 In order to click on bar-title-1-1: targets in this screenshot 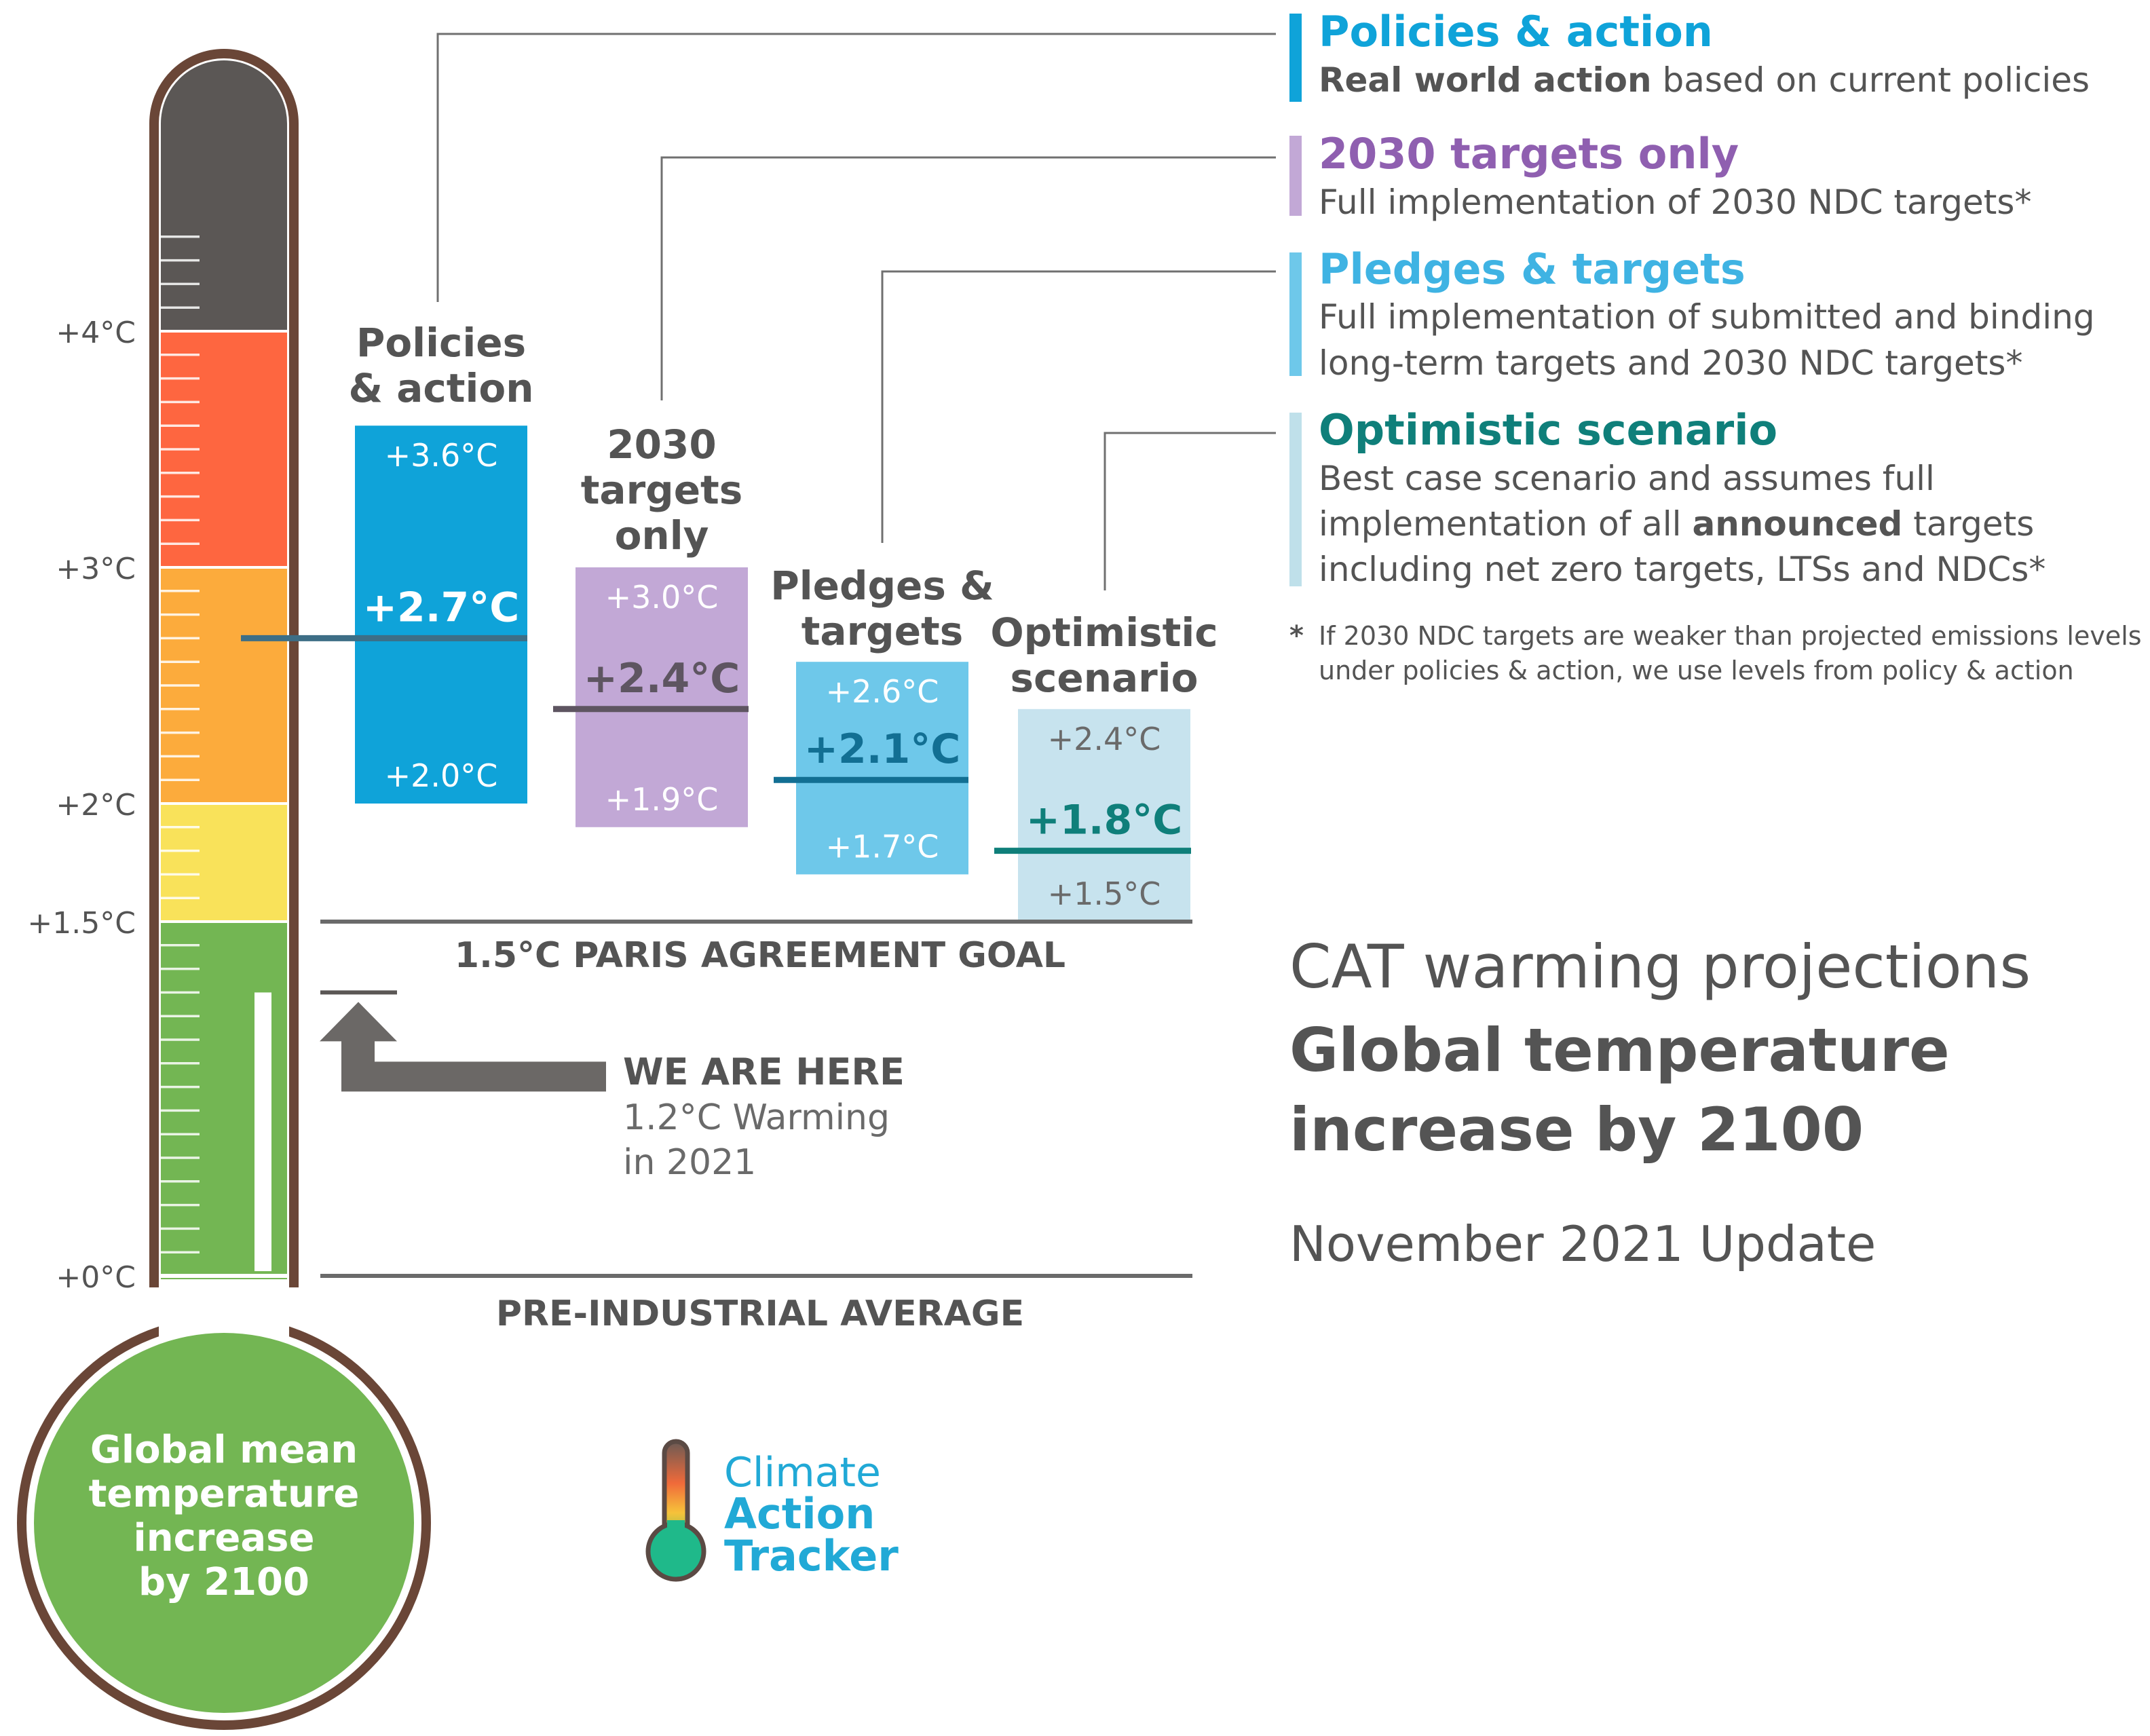, I will do `click(662, 490)`.